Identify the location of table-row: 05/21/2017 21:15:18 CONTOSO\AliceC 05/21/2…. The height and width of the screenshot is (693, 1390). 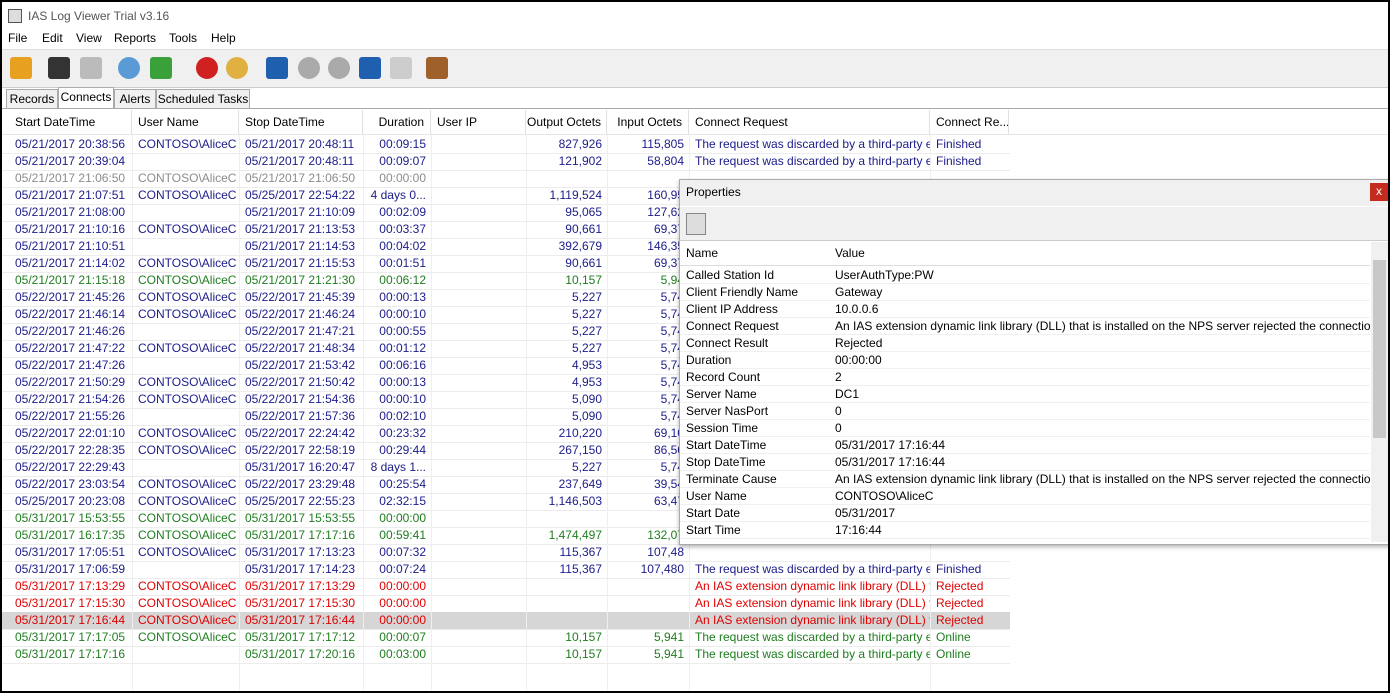
(506, 281).